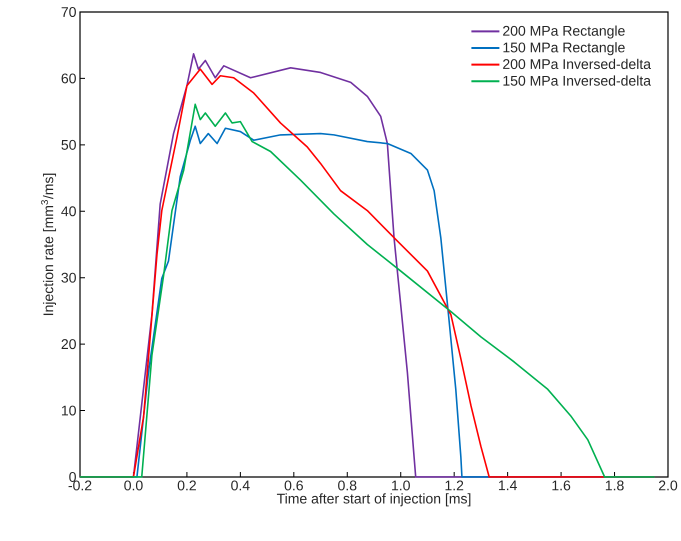  I want to click on legend-label: 150 MPa Inversed-delta, so click(577, 80).